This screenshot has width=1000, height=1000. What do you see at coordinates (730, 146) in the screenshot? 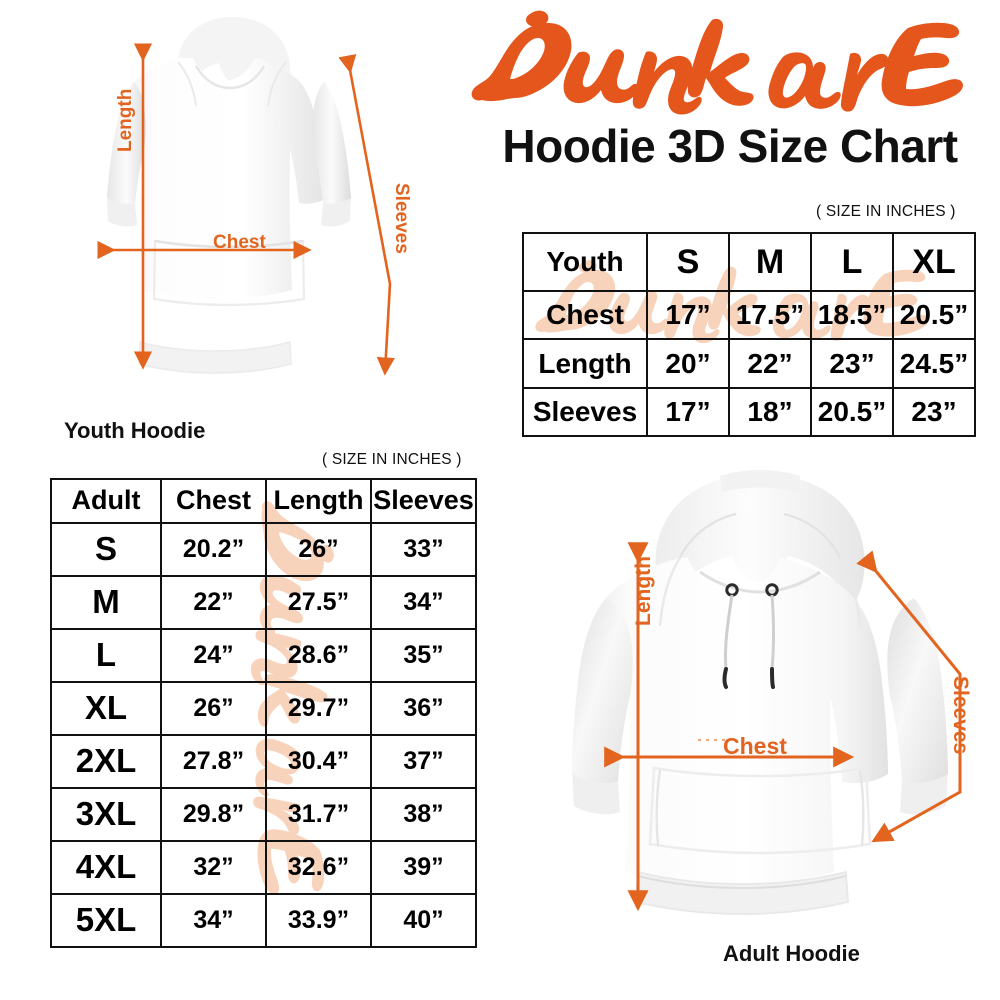
I see `page-title: Hoodie 3D Size Chart` at bounding box center [730, 146].